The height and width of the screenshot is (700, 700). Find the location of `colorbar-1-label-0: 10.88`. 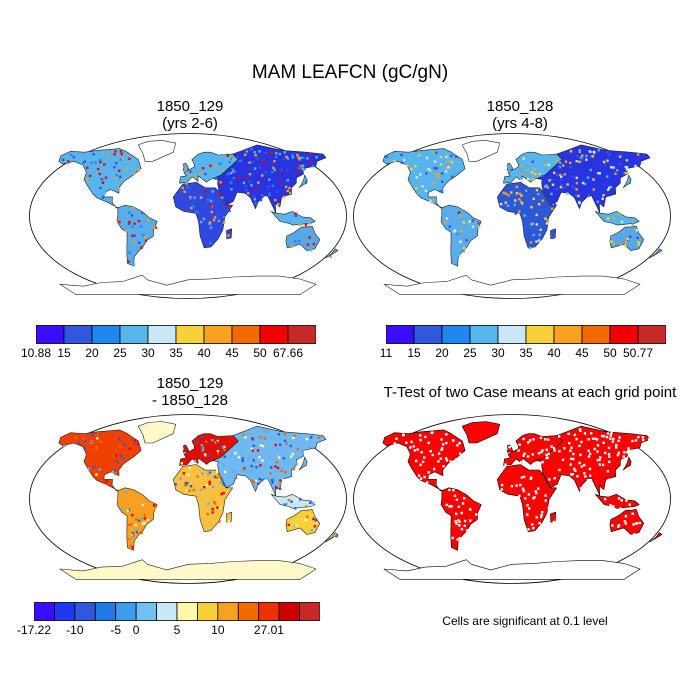

colorbar-1-label-0: 10.88 is located at coordinates (36, 353).